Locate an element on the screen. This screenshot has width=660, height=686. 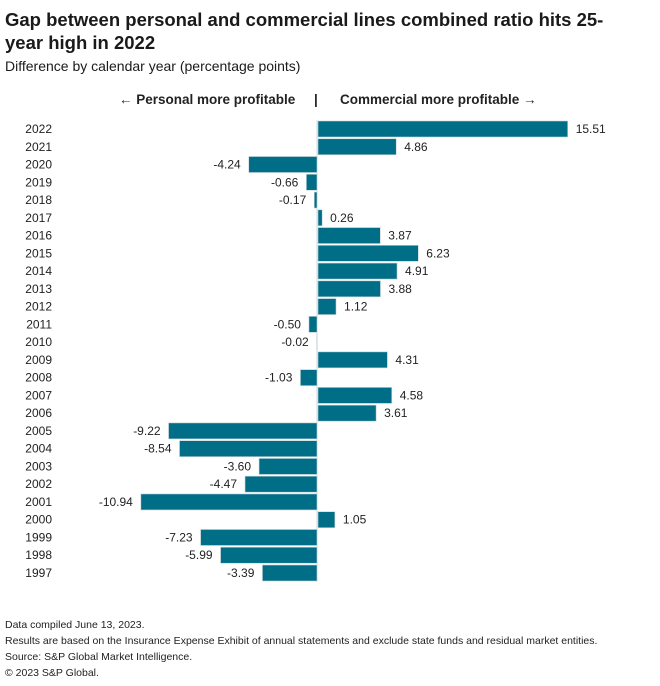
value-label: -0.50 is located at coordinates (288, 324).